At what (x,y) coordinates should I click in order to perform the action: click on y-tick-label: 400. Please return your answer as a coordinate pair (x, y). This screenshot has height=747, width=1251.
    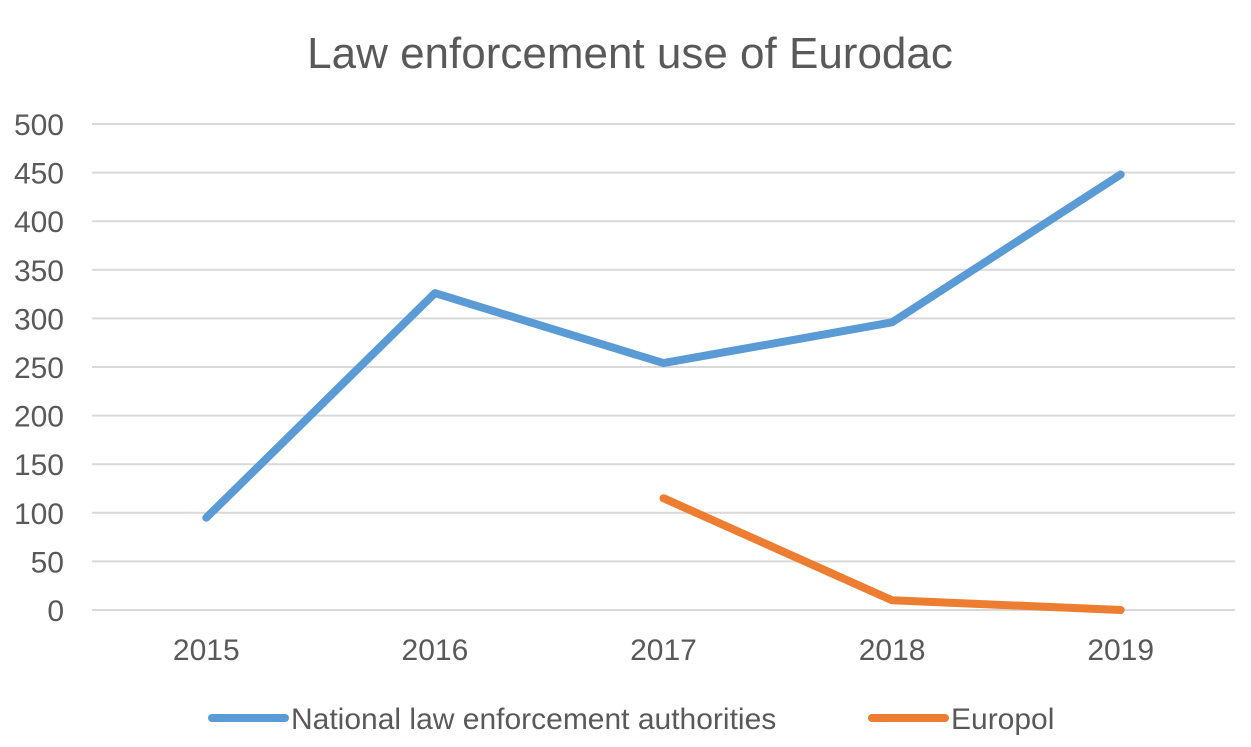
    Looking at the image, I should click on (39, 222).